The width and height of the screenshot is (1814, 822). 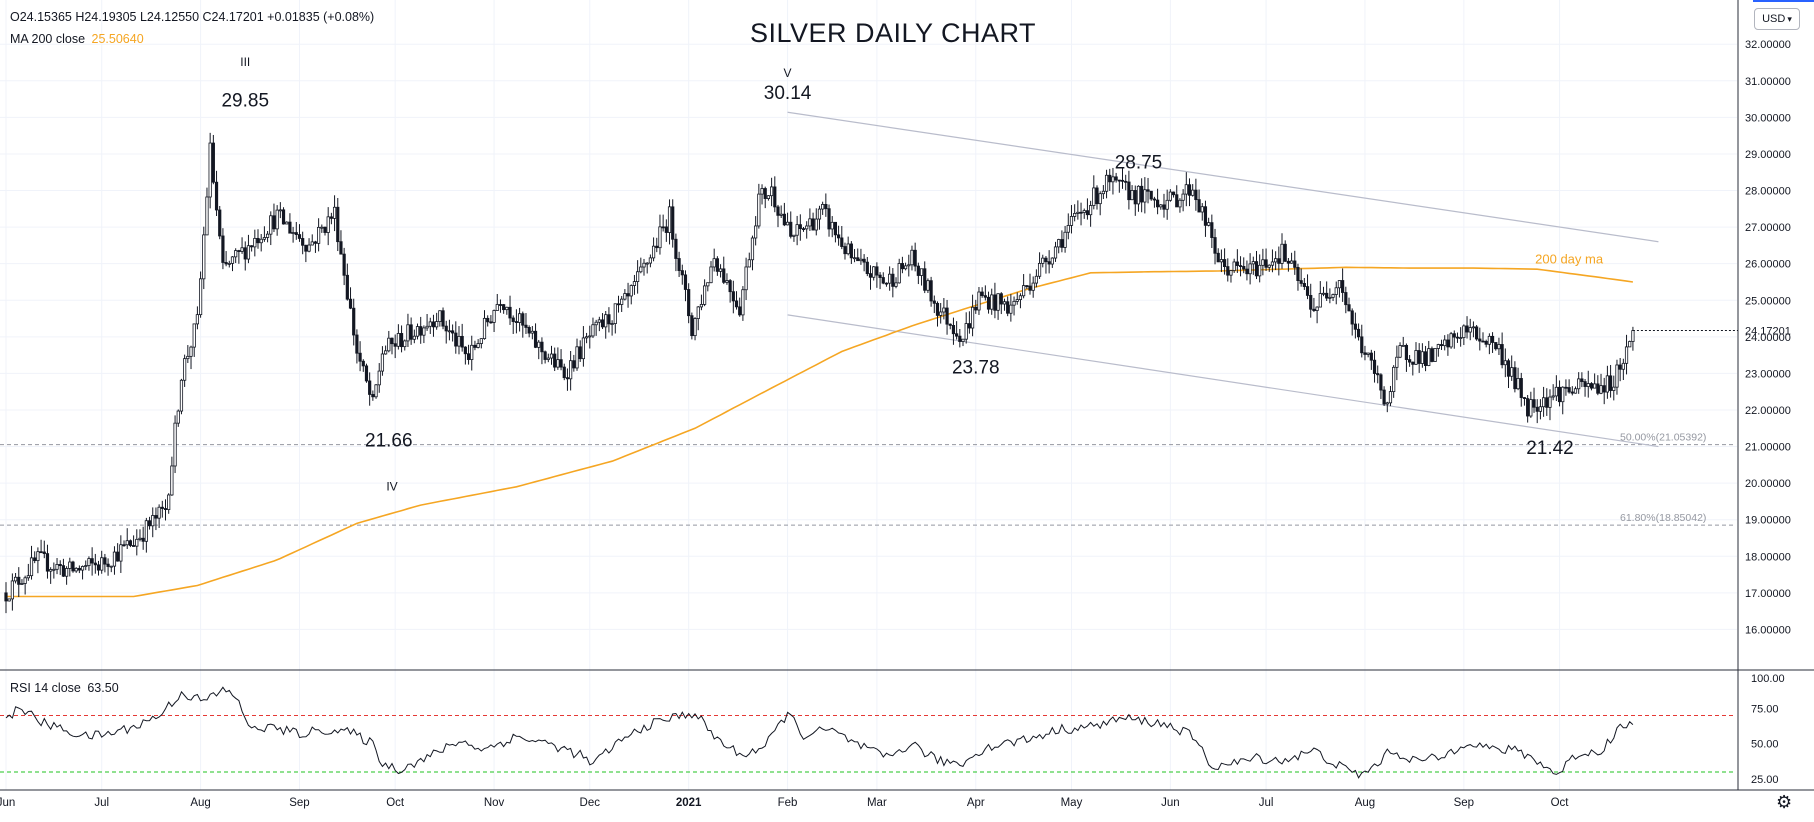 What do you see at coordinates (867, 479) in the screenshot?
I see `fib-levels: 50.00%(21.05392) 61.80%(18.85042)` at bounding box center [867, 479].